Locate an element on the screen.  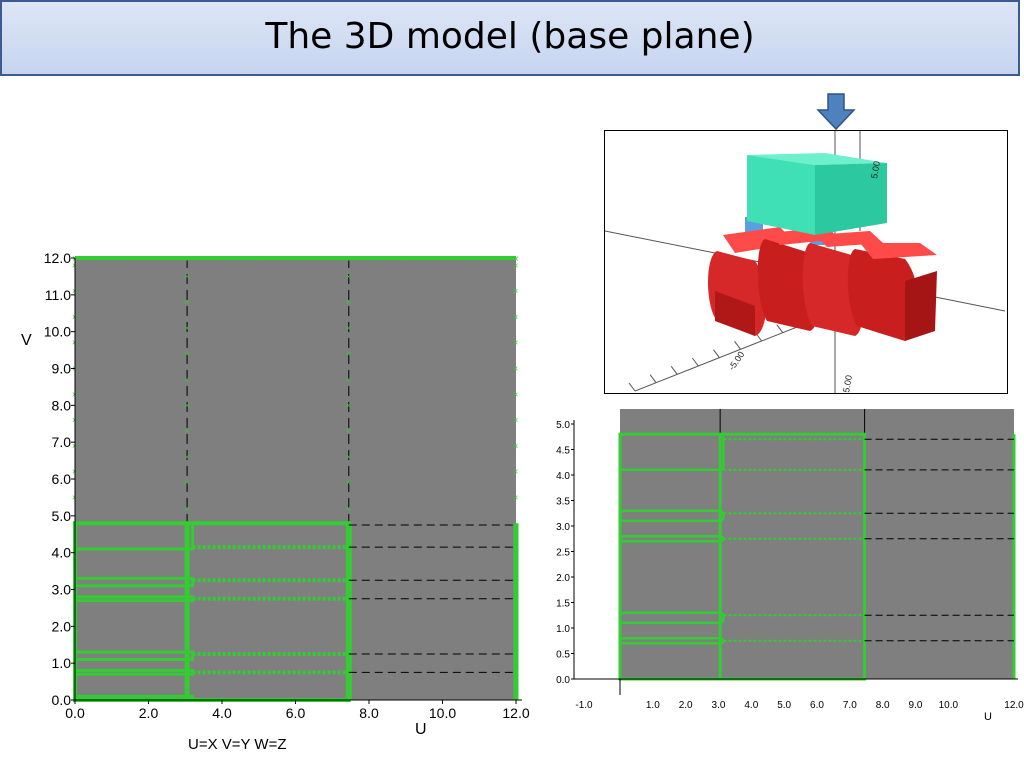
plot-area is located at coordinates (817, 544).